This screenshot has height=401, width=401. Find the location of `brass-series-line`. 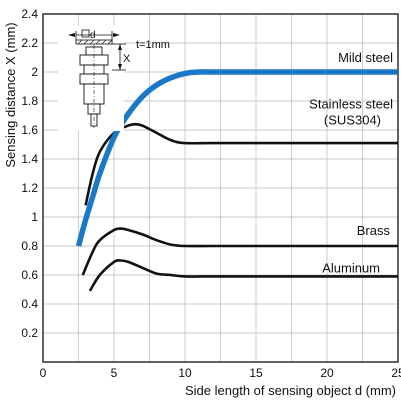

brass-series-line is located at coordinates (239, 251).